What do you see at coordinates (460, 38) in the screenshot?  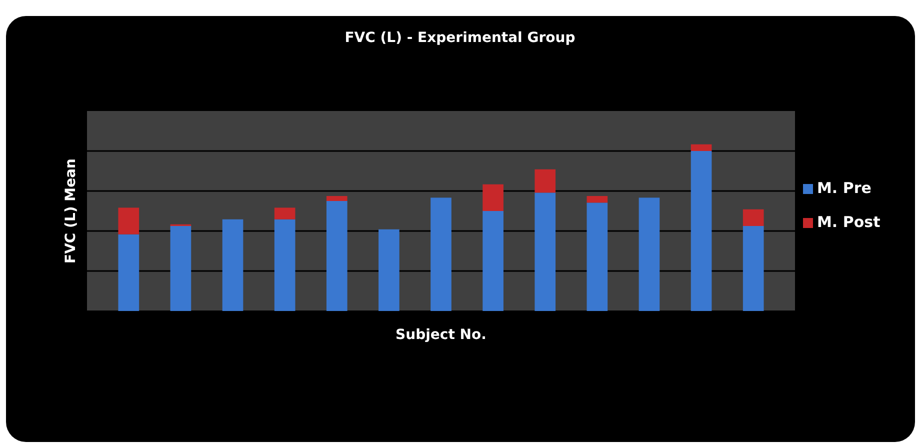 I see `chart-title: FVC (L) - Experimental Group` at bounding box center [460, 38].